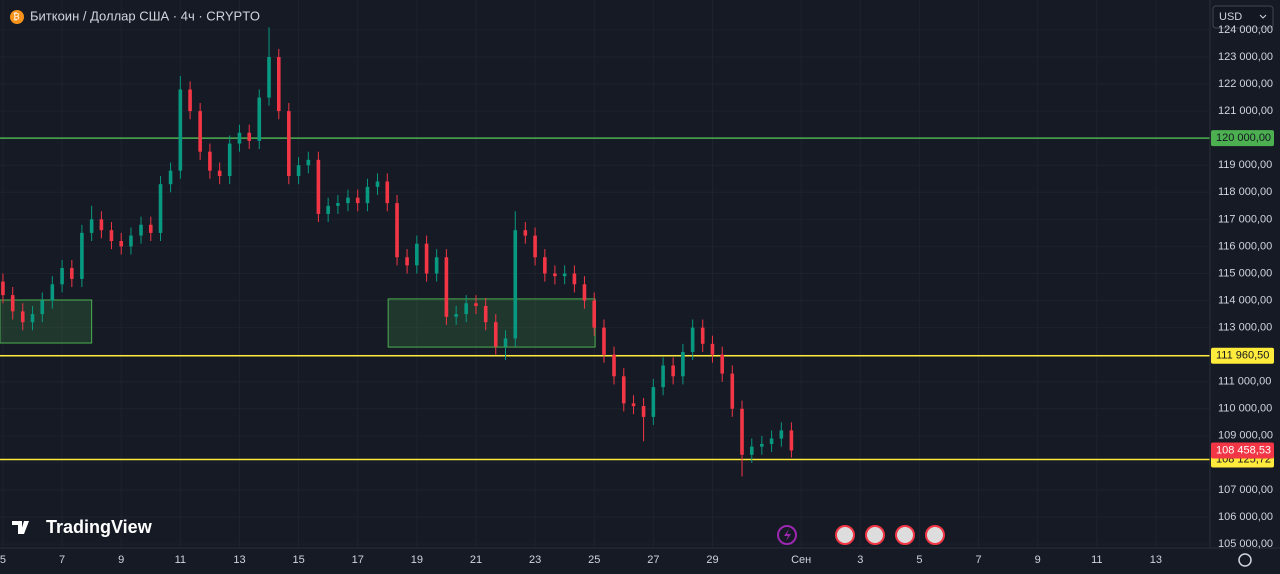 The width and height of the screenshot is (1280, 574). I want to click on x-tick-label: 25, so click(594, 560).